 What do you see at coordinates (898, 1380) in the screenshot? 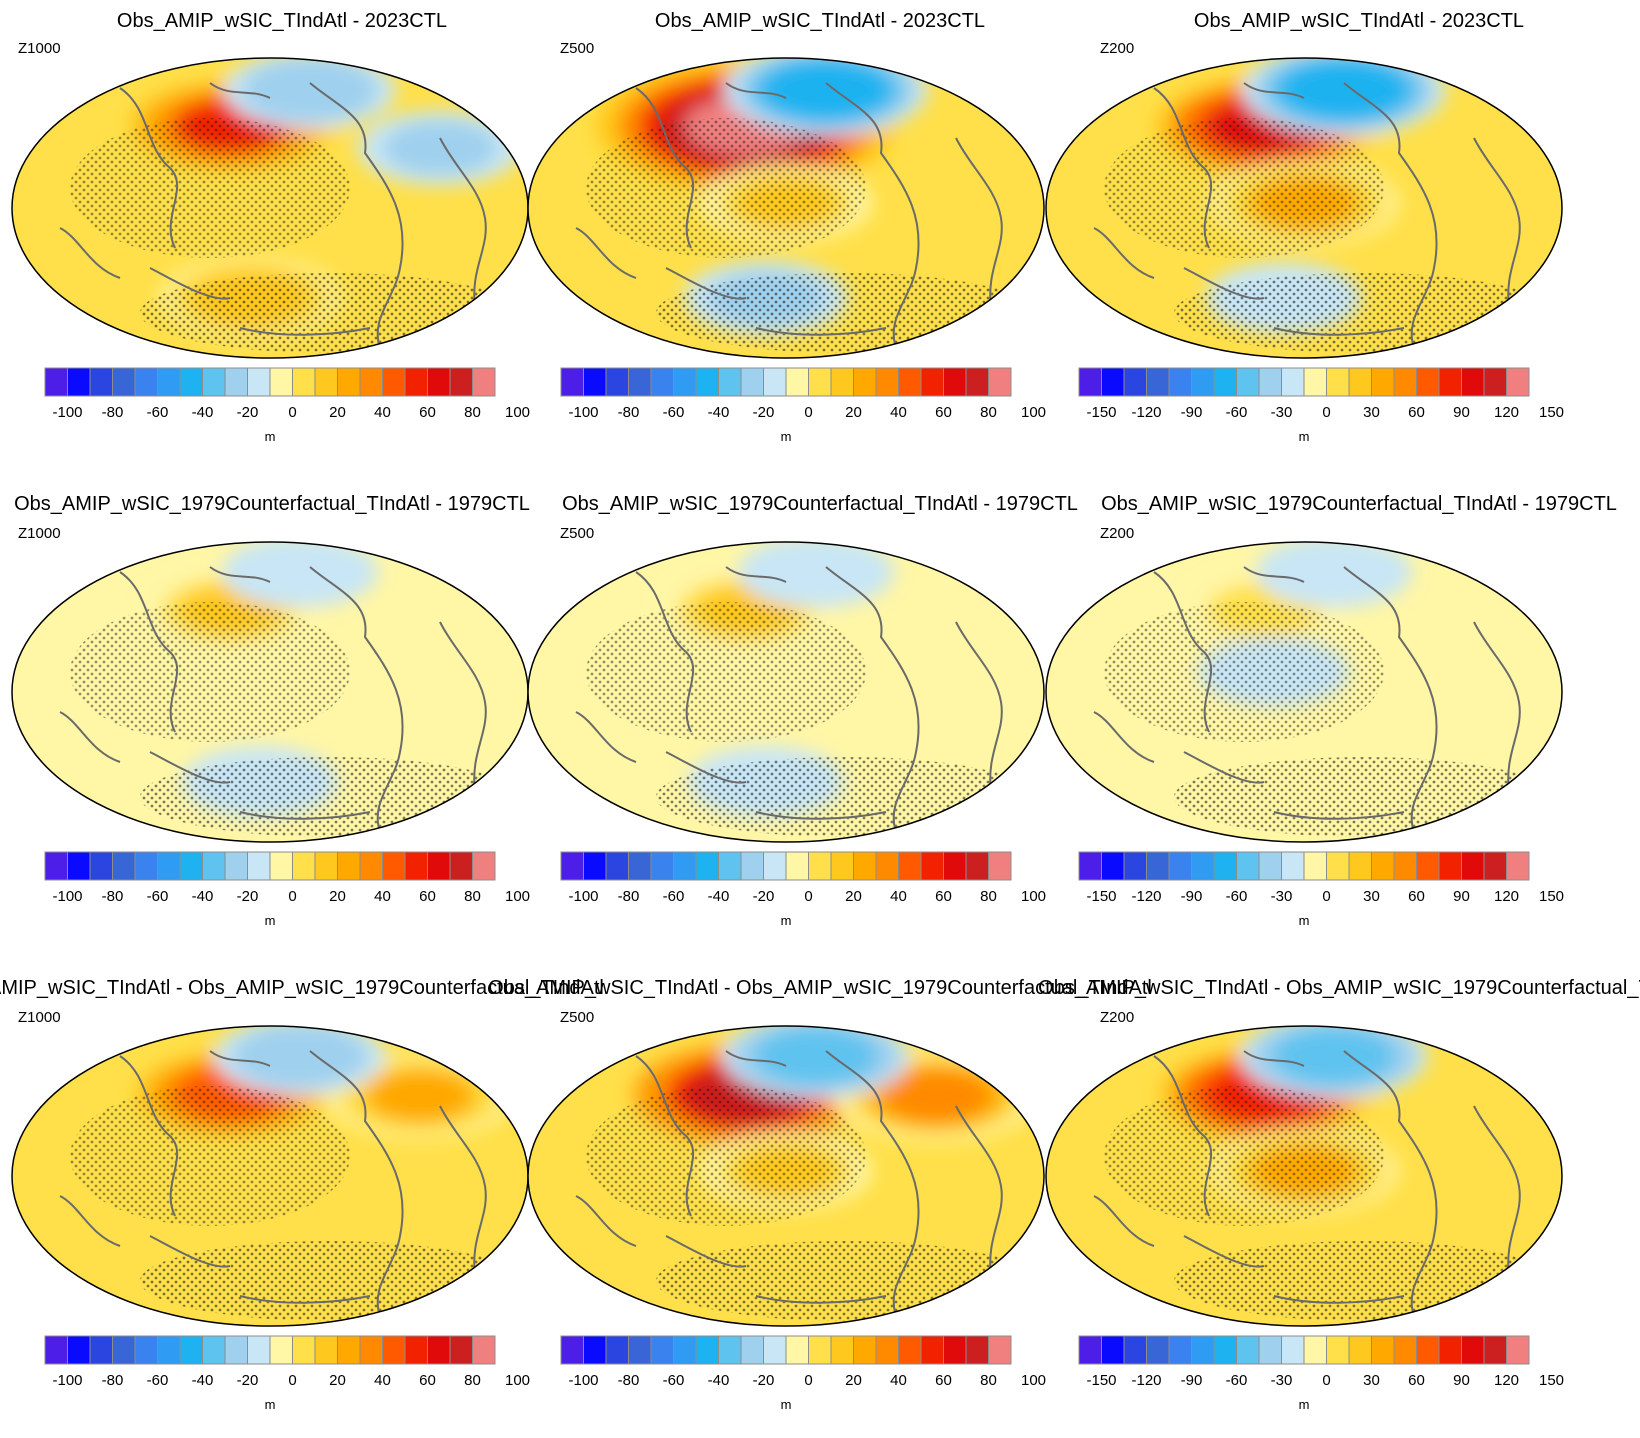
I see `colorbar-tick-label: 40` at bounding box center [898, 1380].